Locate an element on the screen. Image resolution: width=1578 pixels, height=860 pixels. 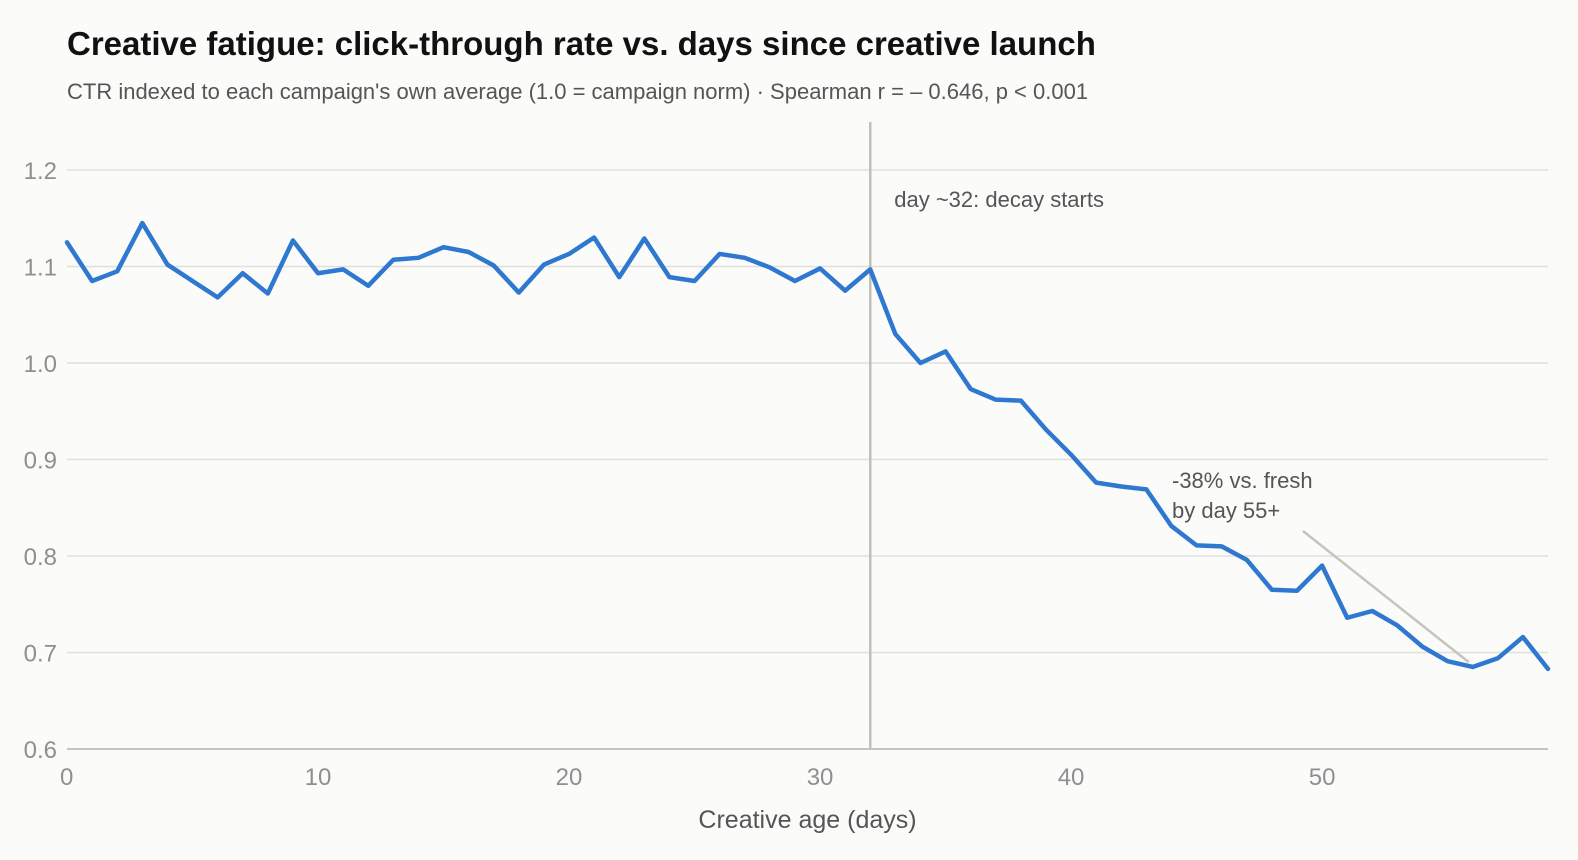
x-tick-label: 50 is located at coordinates (1322, 777).